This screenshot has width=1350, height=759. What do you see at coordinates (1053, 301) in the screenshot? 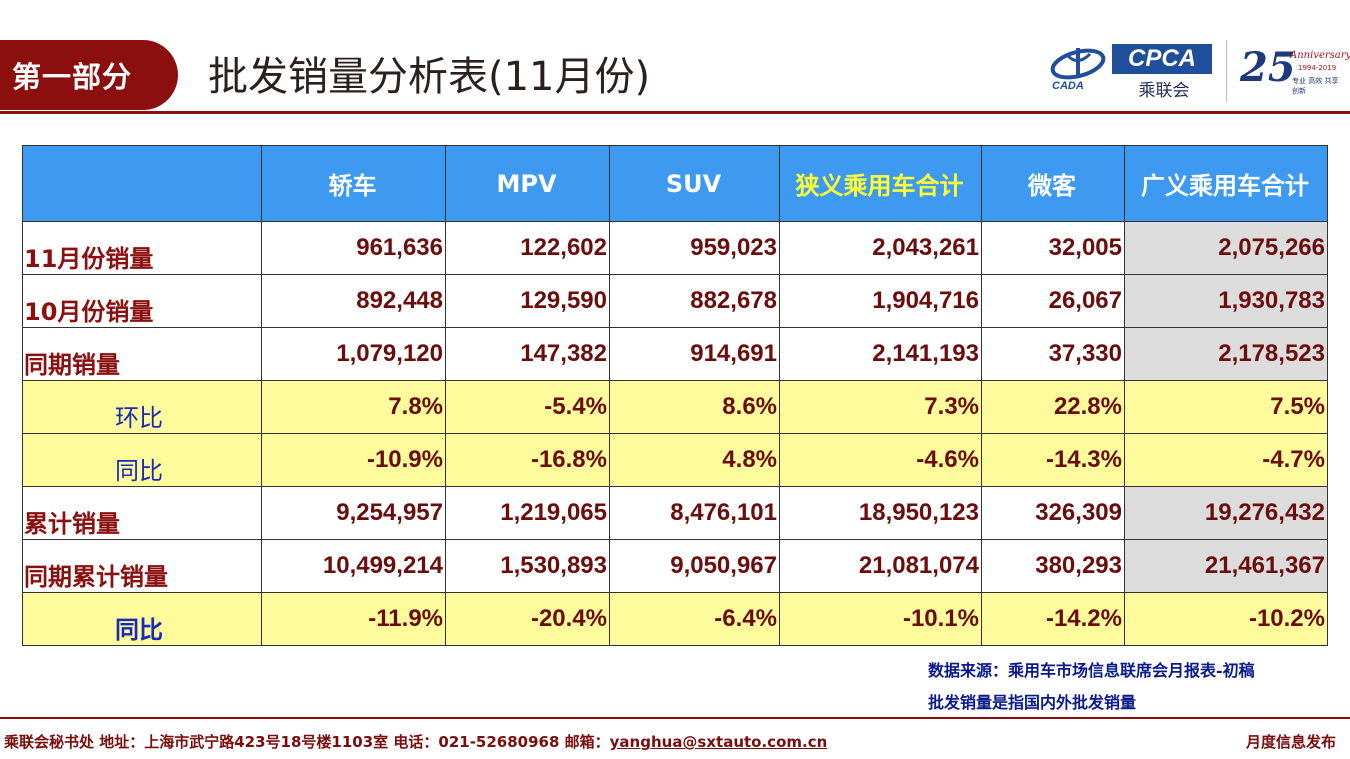
I see `table-cell: 26,067` at bounding box center [1053, 301].